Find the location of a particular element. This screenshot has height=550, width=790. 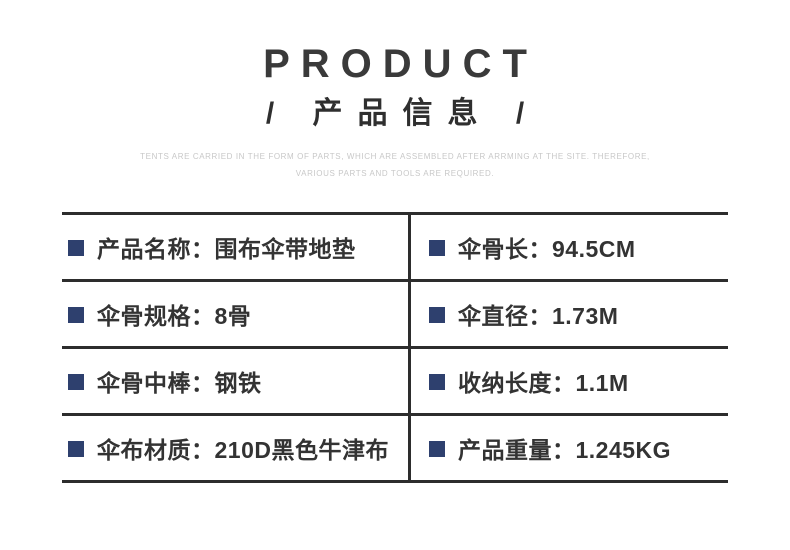

page-subtitle: / 产品信息 / is located at coordinates (402, 113).